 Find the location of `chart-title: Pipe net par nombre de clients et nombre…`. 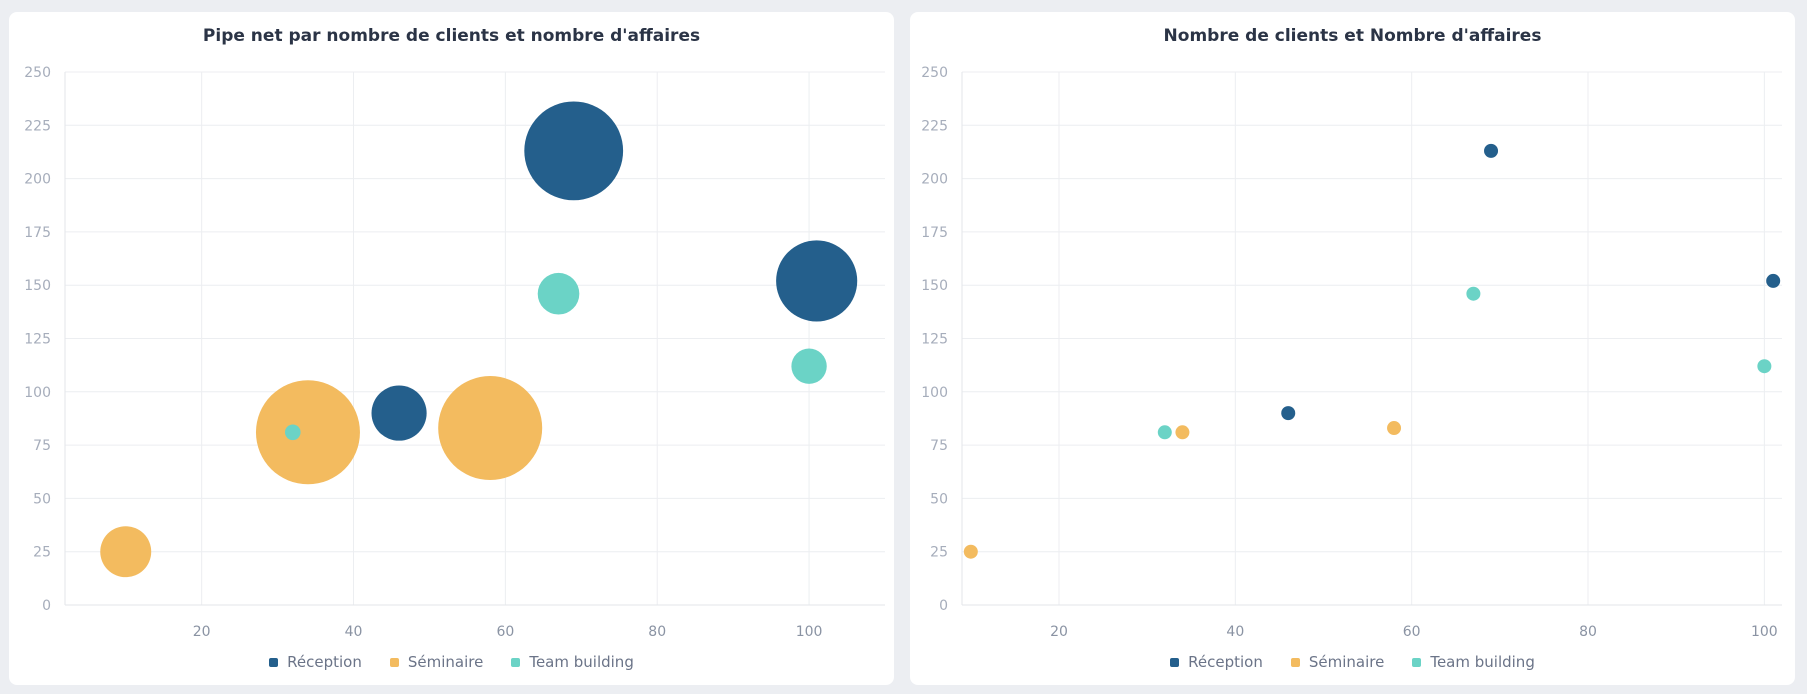

chart-title: Pipe net par nombre de clients et nombre… is located at coordinates (451, 36).